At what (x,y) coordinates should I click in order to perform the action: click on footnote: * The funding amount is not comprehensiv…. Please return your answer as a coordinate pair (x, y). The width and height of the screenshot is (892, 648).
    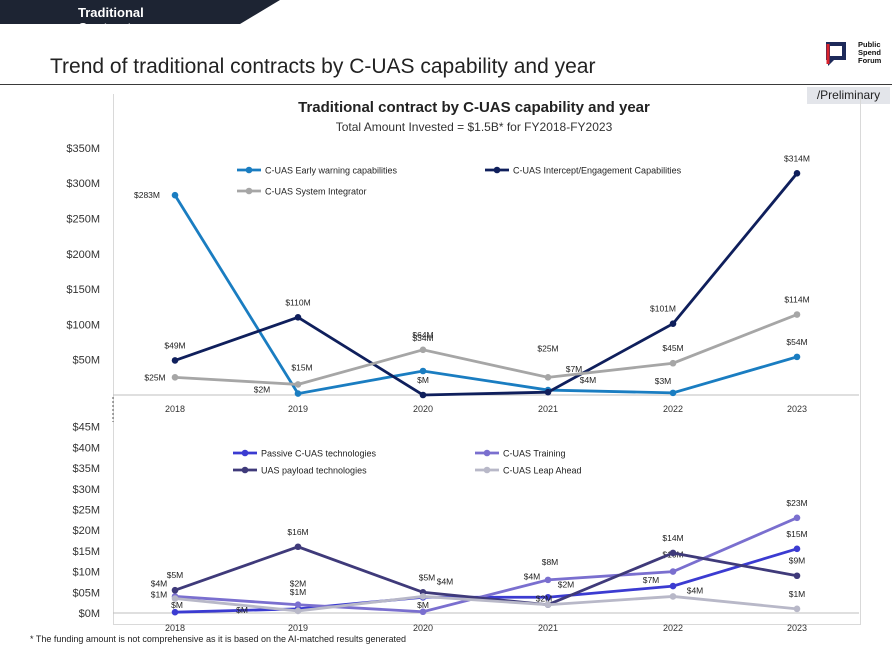
    Looking at the image, I should click on (218, 639).